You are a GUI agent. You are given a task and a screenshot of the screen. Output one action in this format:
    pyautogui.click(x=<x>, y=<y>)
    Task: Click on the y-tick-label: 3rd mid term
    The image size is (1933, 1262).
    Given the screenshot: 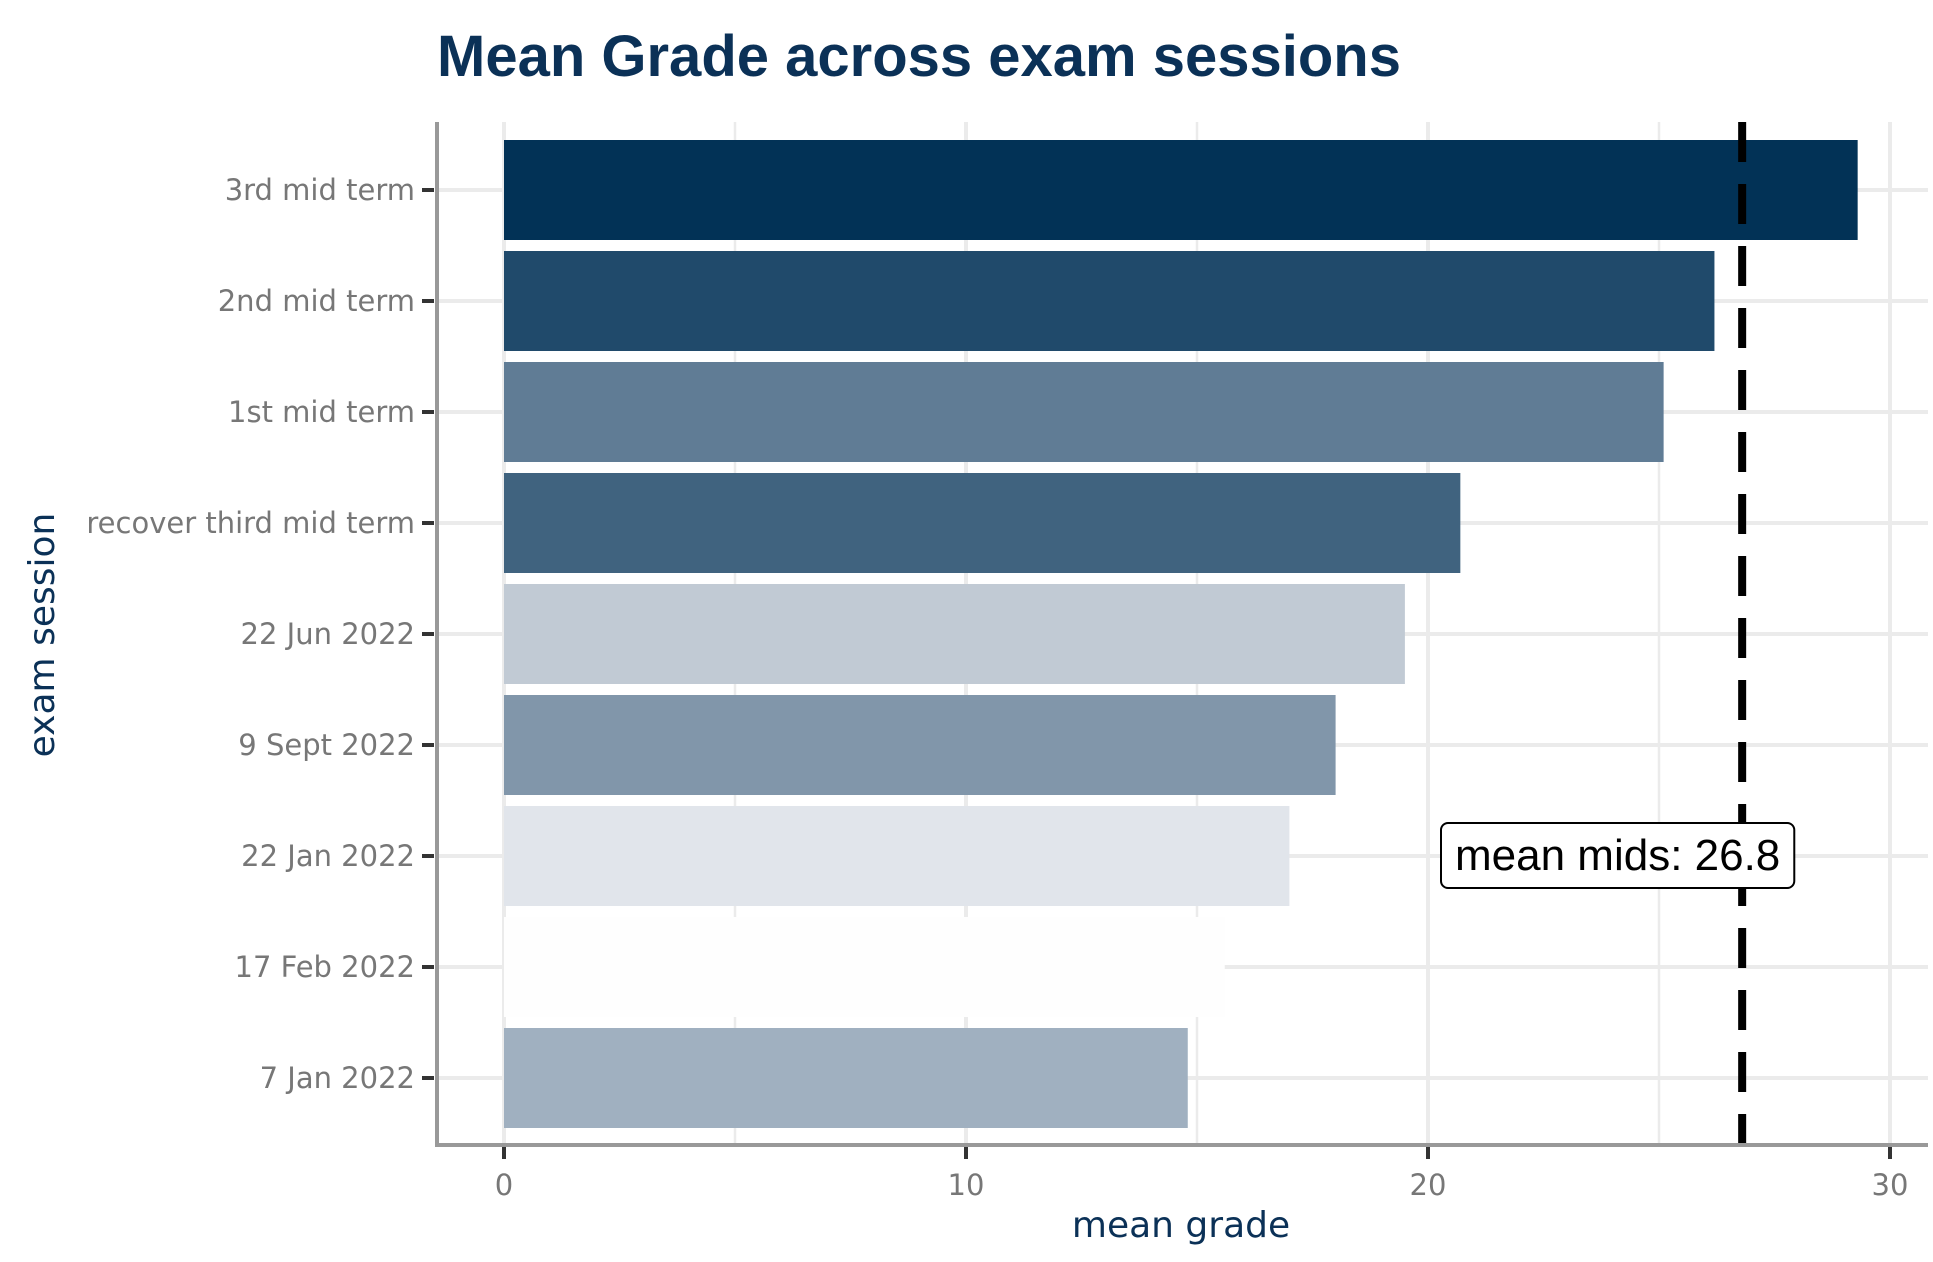 What is the action you would take?
    pyautogui.click(x=320, y=190)
    